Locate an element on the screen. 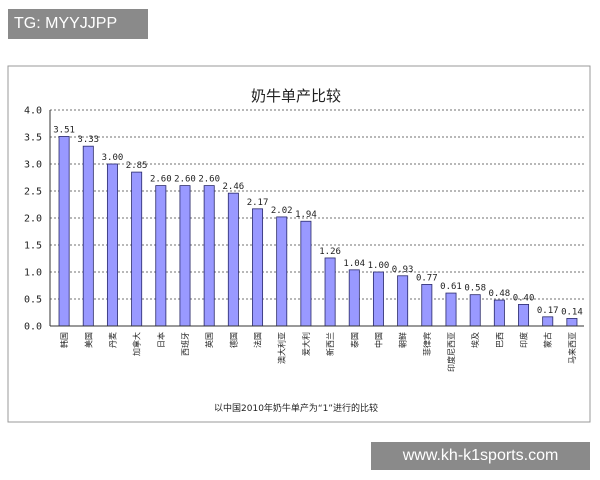  category-label: 菲律宾 is located at coordinates (427, 344).